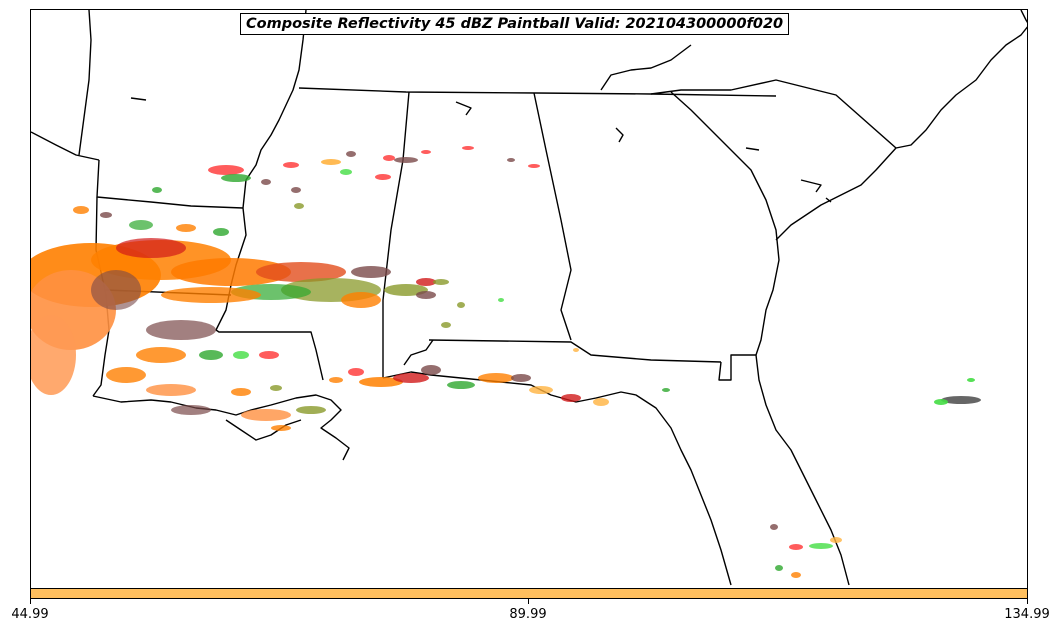  Describe the element at coordinates (529, 593) in the screenshot. I see `colorbar` at that location.